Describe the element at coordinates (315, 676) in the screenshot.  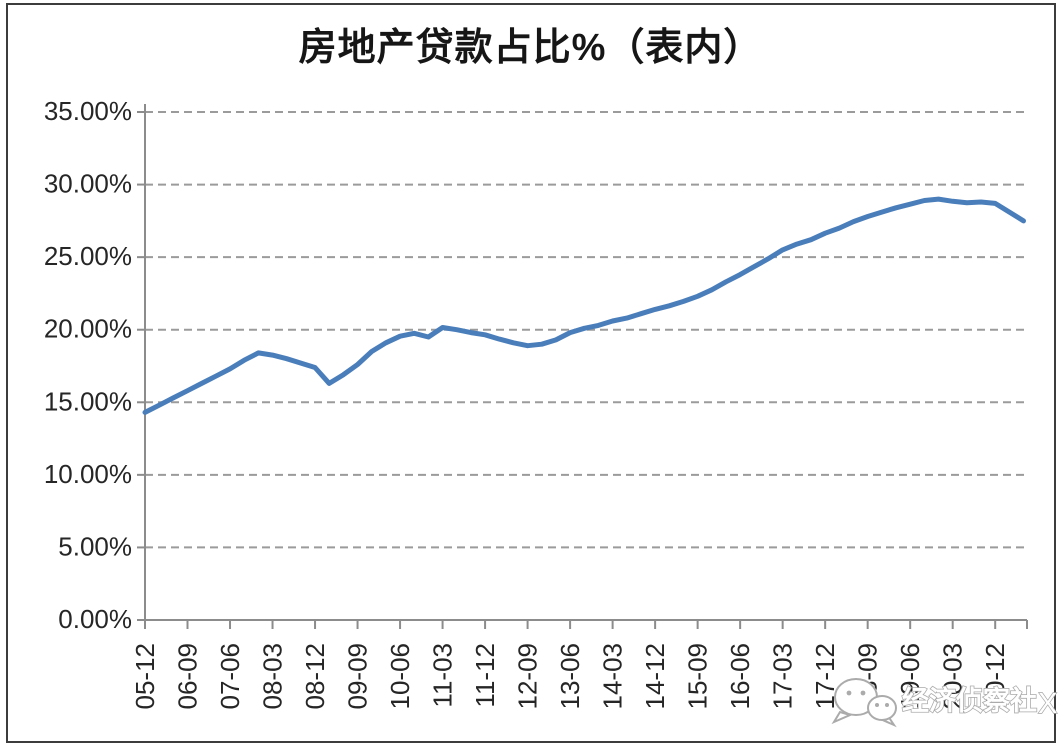
I see `x-tick-label: 08-12` at that location.